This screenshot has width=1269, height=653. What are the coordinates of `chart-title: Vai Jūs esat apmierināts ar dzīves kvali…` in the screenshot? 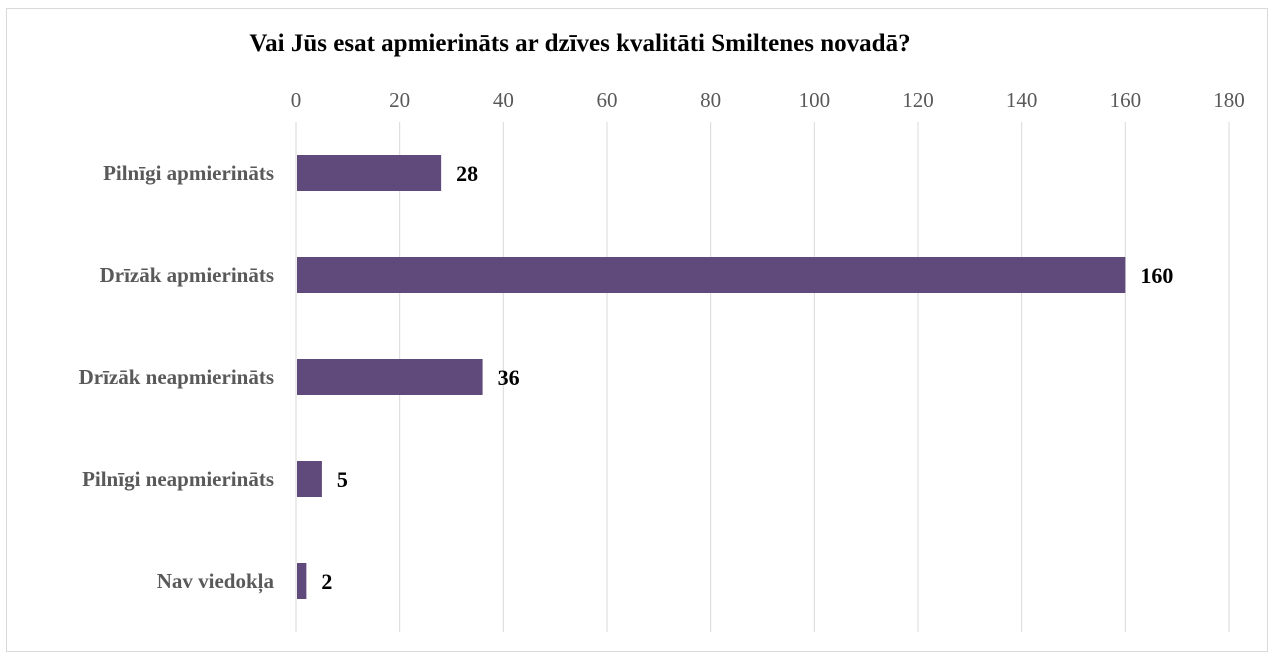 It's located at (580, 43).